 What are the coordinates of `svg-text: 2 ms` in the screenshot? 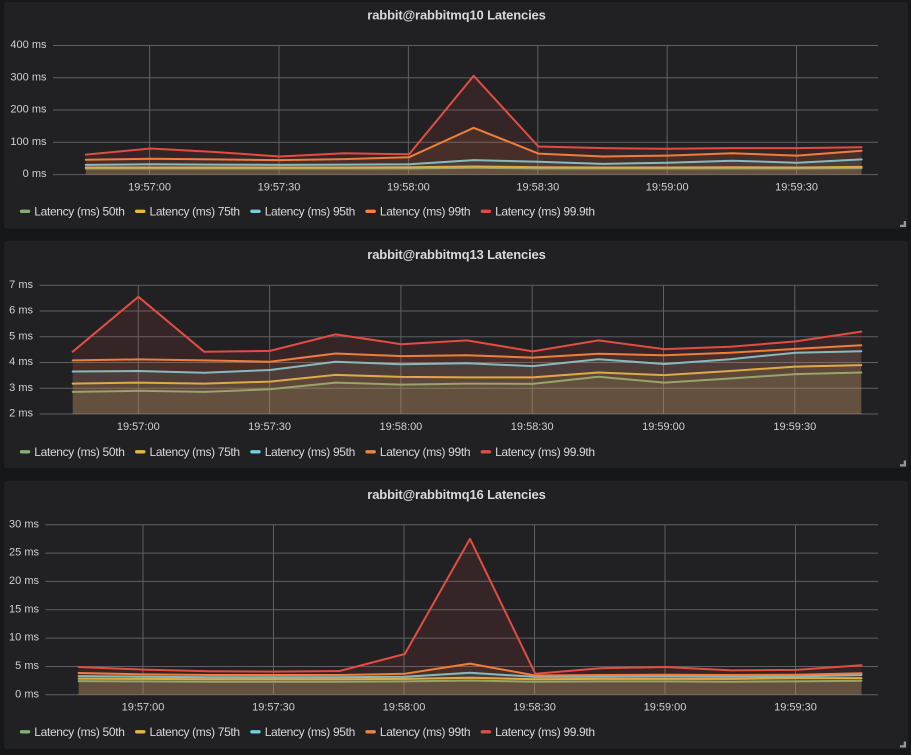 It's located at (21, 414).